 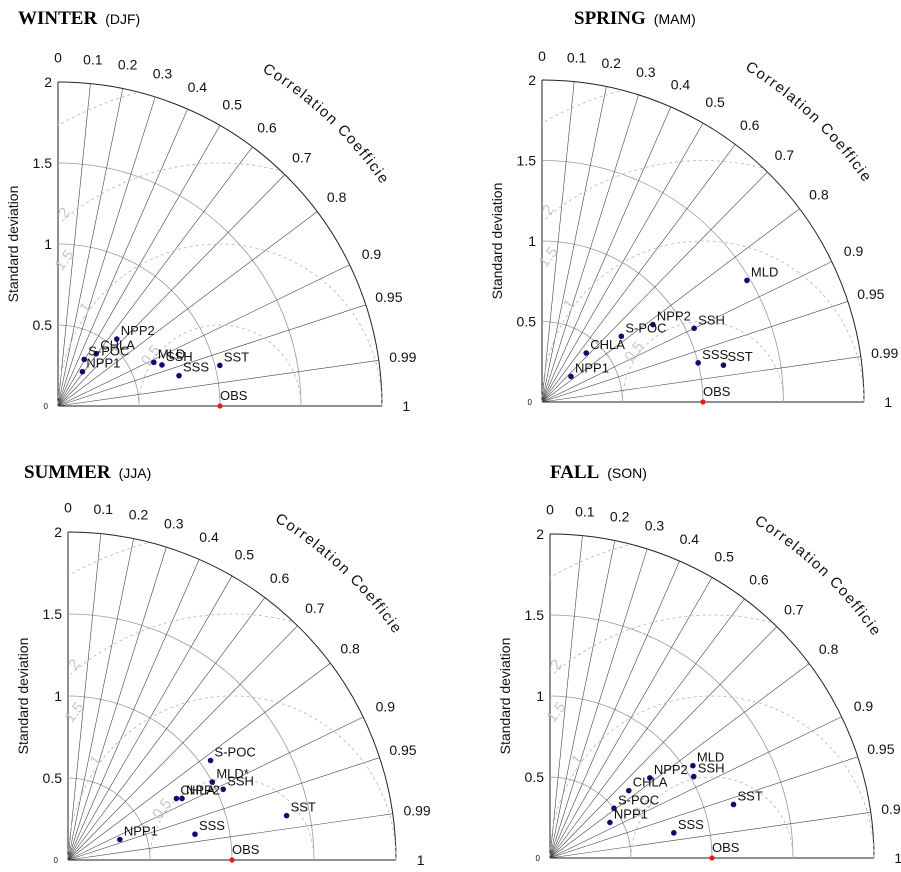 I want to click on rms-label: 1, so click(x=569, y=304).